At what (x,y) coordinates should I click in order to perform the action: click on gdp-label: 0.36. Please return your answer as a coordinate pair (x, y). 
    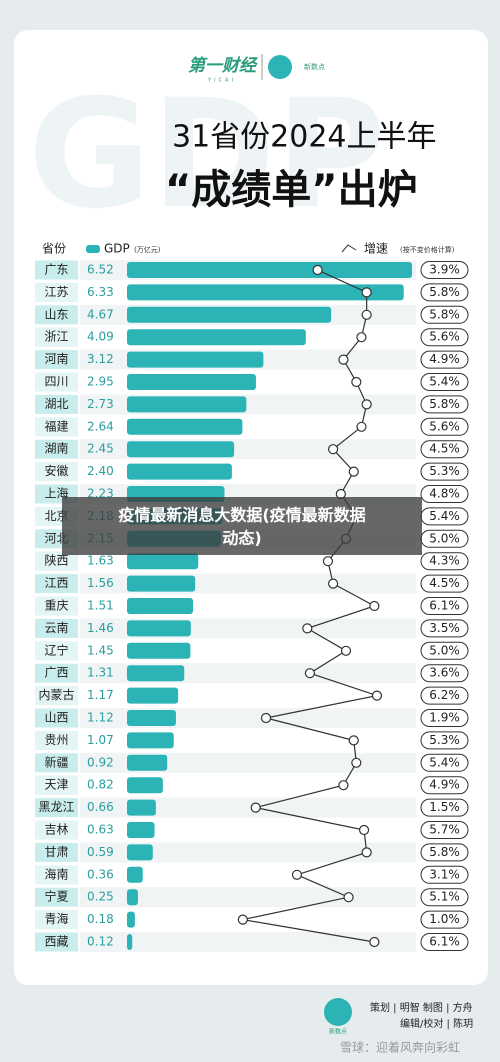
    Looking at the image, I should click on (100, 874).